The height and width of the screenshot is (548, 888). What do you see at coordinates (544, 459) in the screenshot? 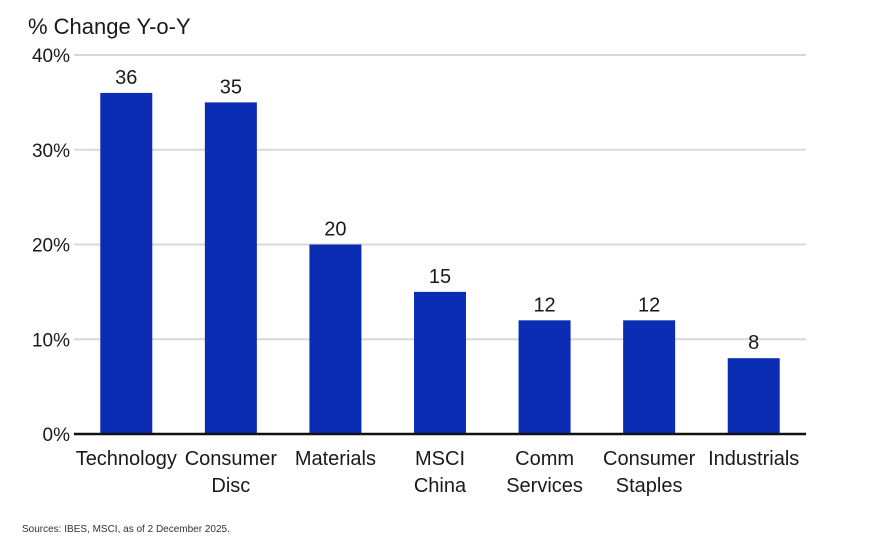
I see `x-tick-label: Comm` at bounding box center [544, 459].